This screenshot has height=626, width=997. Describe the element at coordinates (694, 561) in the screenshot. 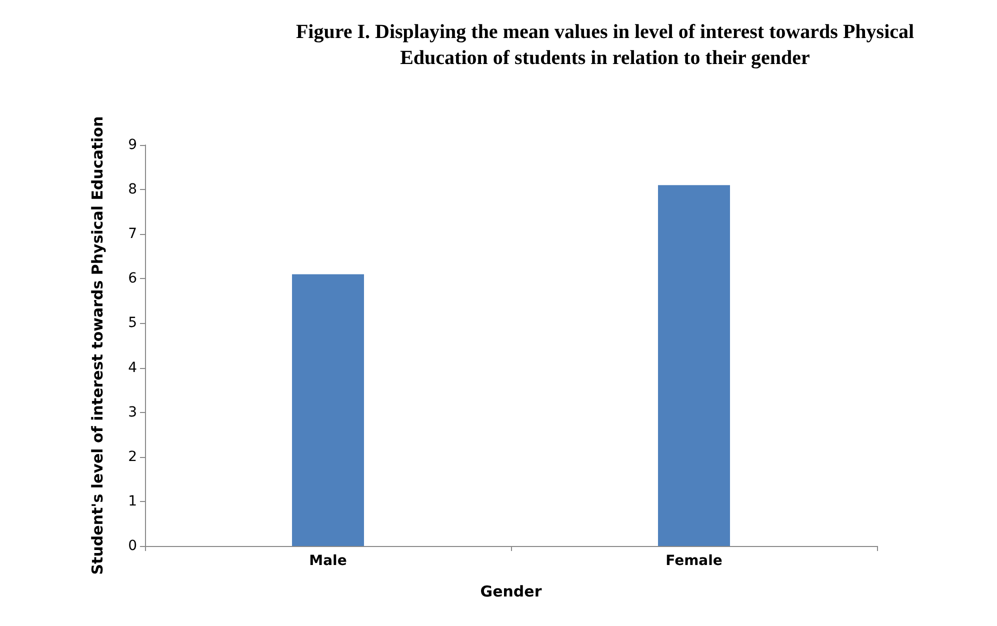

I see `x-tick-label: Female` at that location.